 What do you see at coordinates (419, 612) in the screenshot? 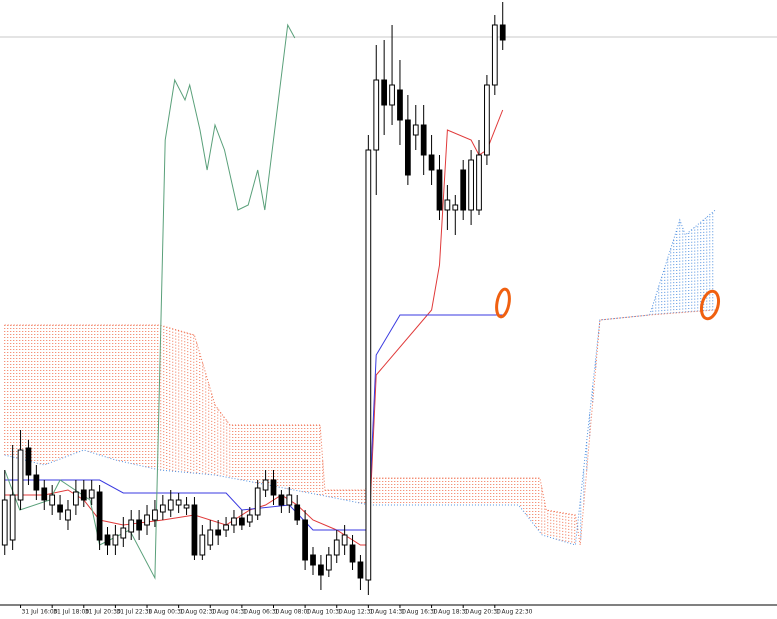
I see `x-tick-label: 1 Aug 16:30` at bounding box center [419, 612].